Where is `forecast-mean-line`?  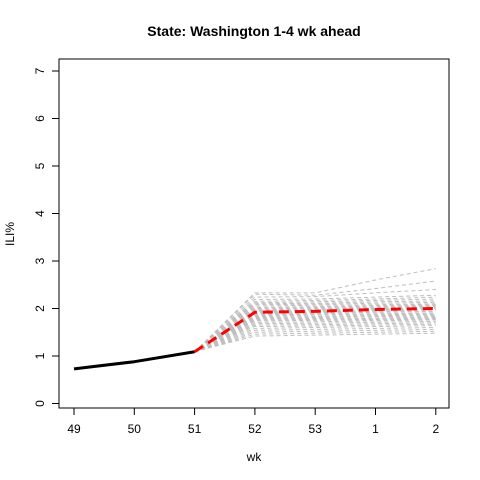 forecast-mean-line is located at coordinates (314, 330).